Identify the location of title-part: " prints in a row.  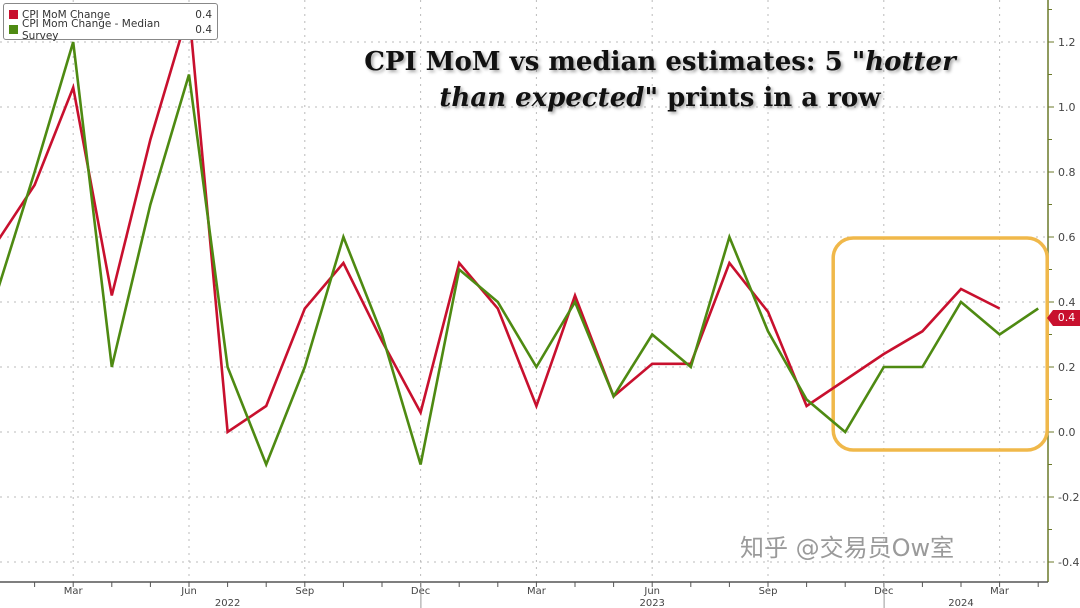
(762, 98).